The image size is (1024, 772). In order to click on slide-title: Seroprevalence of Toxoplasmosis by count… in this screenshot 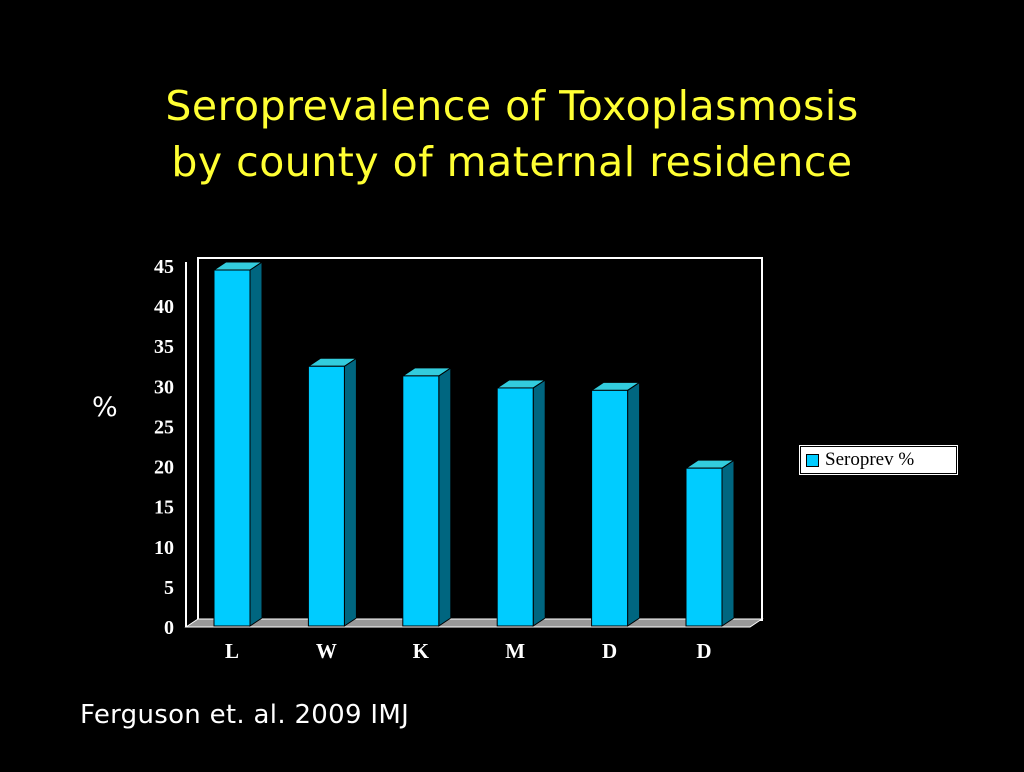, I will do `click(512, 134)`.